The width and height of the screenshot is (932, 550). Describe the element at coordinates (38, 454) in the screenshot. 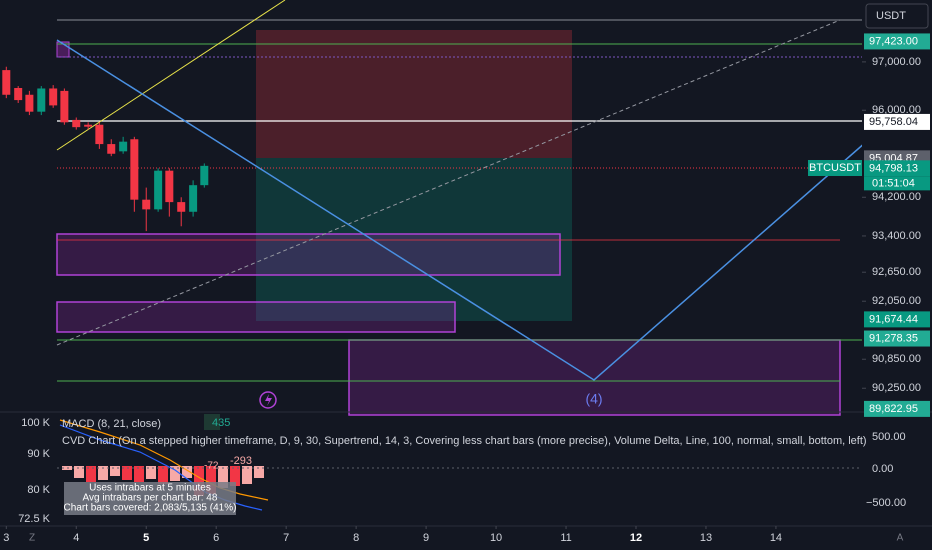

I see `left-axis-label: 90 K` at that location.